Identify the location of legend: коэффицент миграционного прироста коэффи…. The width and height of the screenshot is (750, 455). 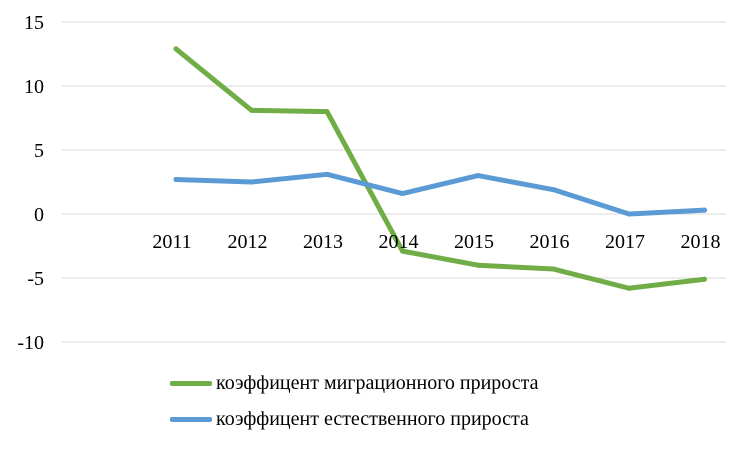
(354, 406).